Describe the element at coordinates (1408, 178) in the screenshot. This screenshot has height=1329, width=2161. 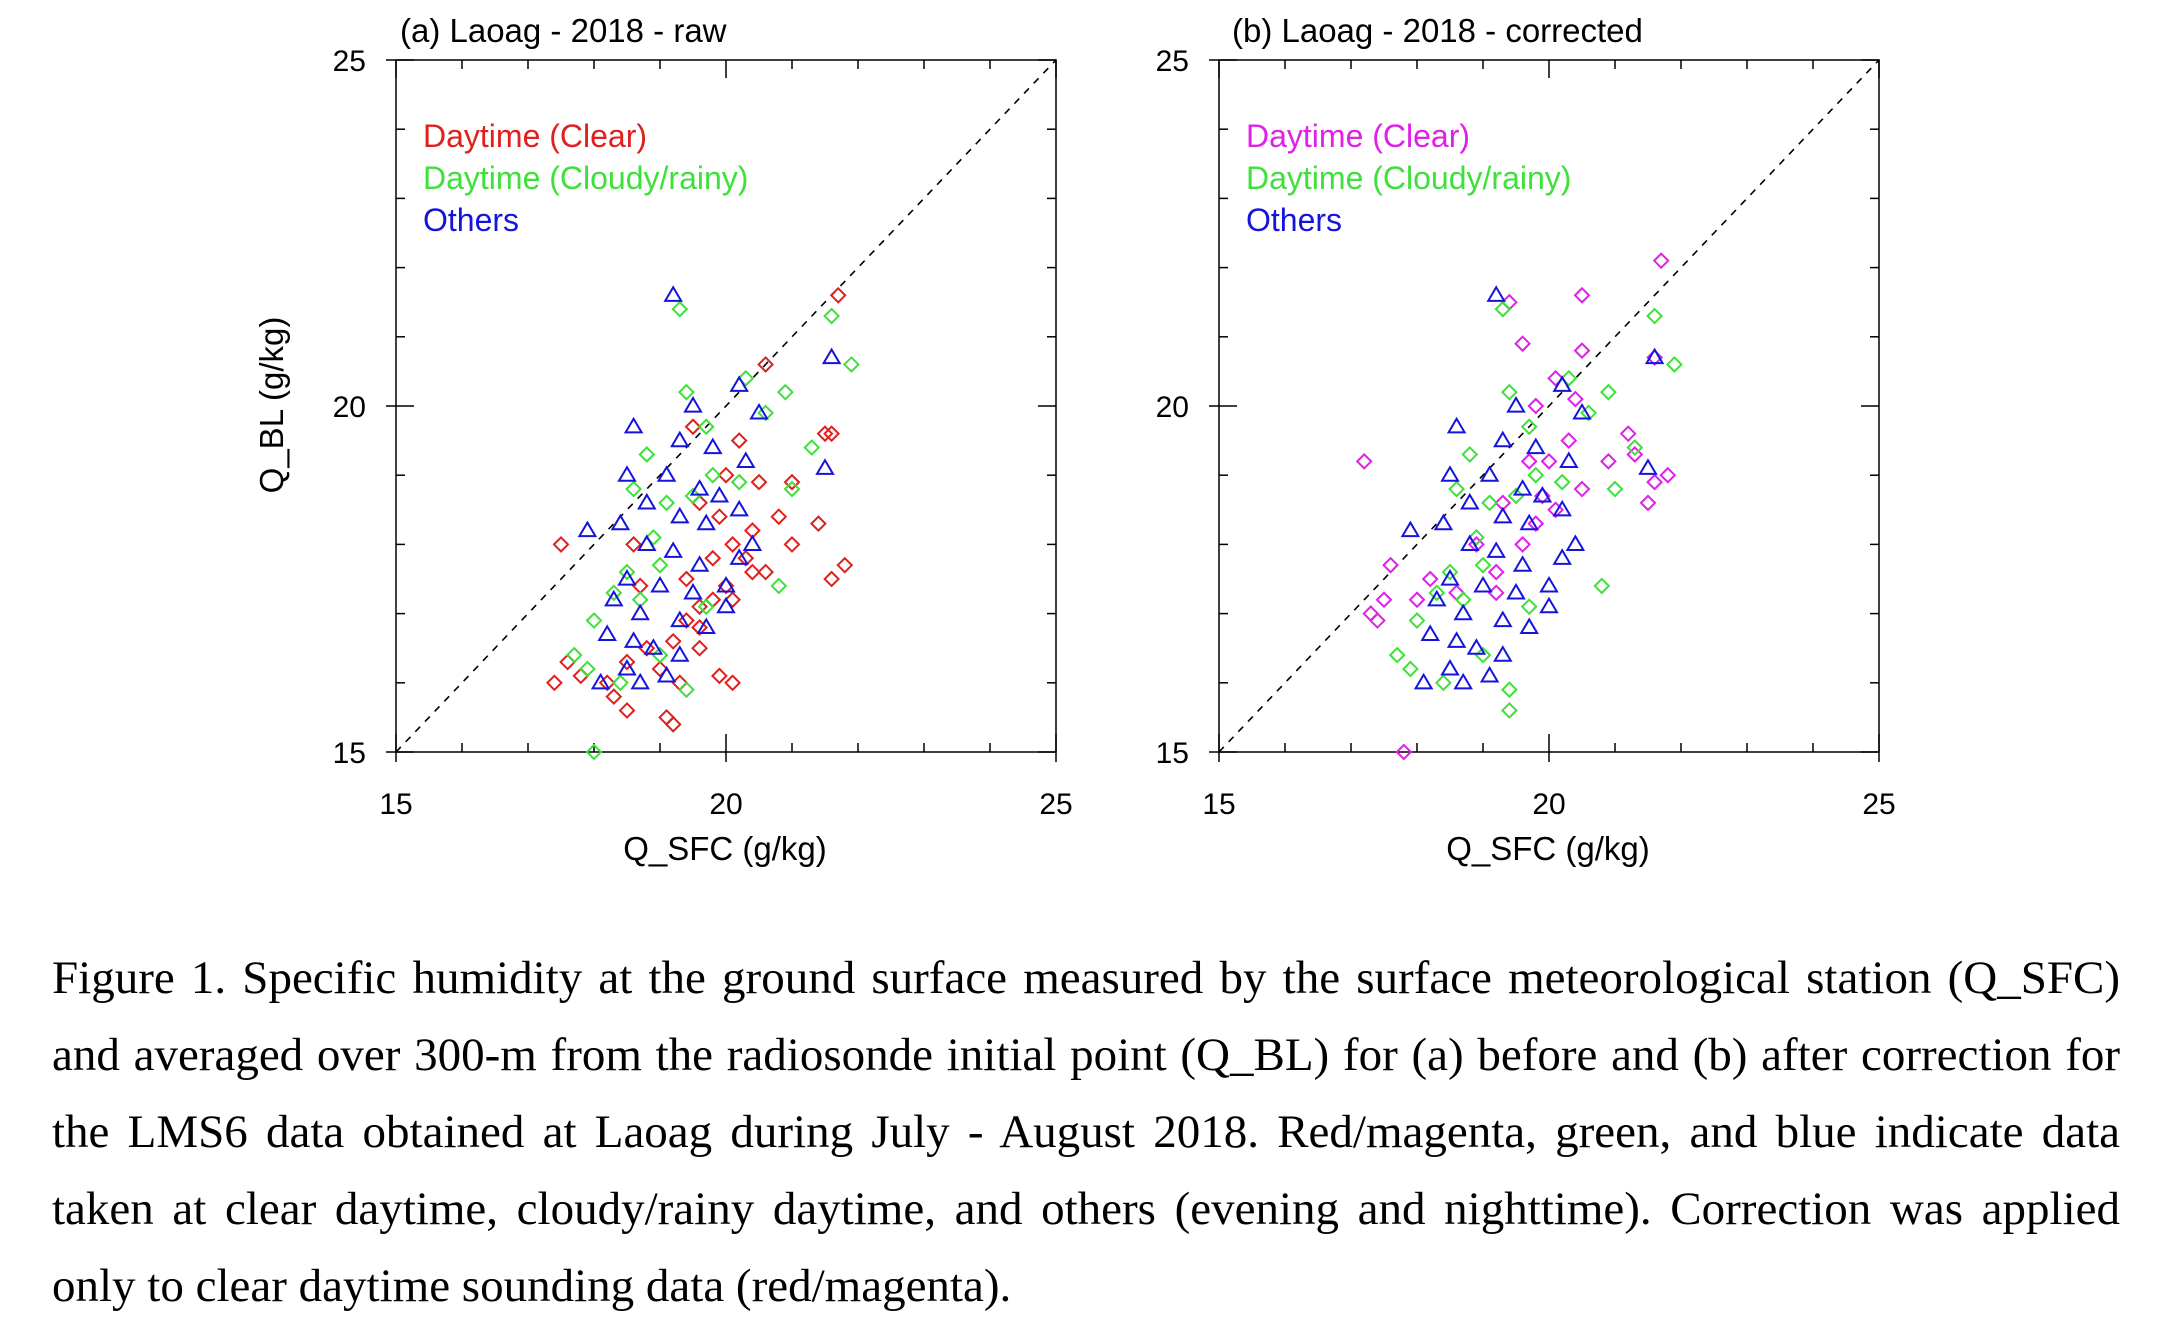
I see `panel-b-legend-cloudy: Daytime (Cloudy/rainy)` at that location.